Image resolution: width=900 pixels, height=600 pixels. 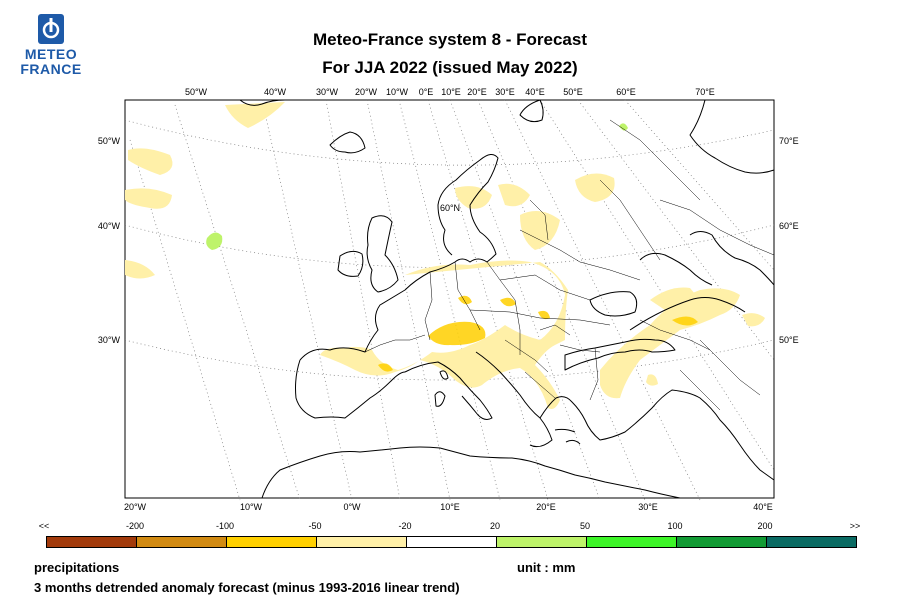 I want to click on right-axis-labels: 70°E 60°E 50°E, so click(x=789, y=240).